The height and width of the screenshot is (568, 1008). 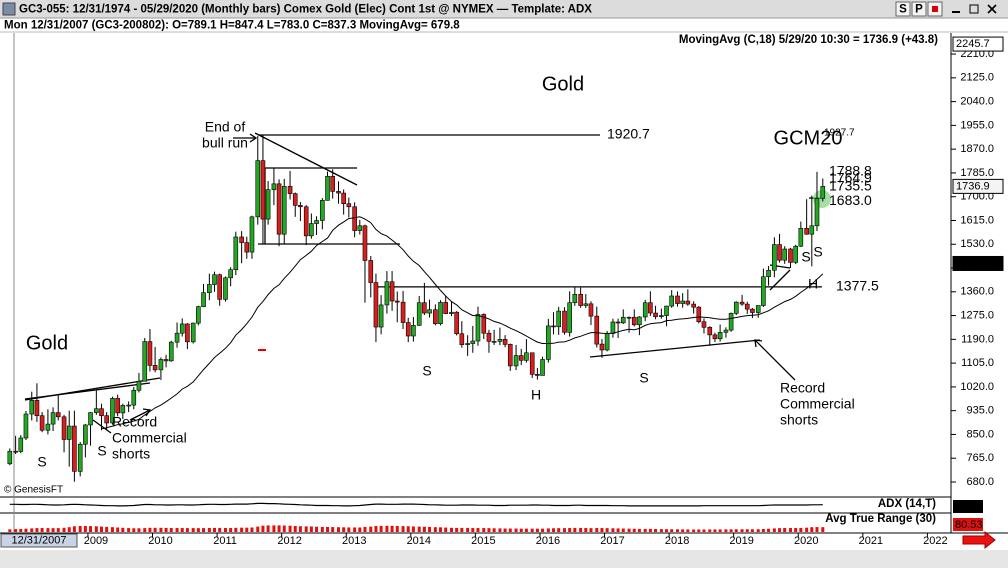 I want to click on date-box-label: 12/31/2007, so click(x=38, y=540).